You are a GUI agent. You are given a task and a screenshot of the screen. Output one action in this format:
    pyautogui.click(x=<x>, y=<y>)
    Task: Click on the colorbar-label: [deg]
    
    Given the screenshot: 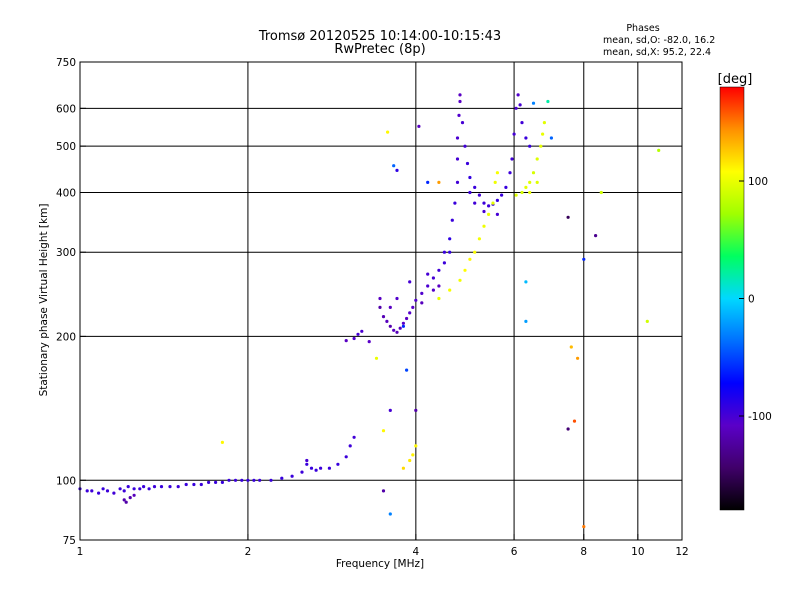 What is the action you would take?
    pyautogui.click(x=735, y=79)
    